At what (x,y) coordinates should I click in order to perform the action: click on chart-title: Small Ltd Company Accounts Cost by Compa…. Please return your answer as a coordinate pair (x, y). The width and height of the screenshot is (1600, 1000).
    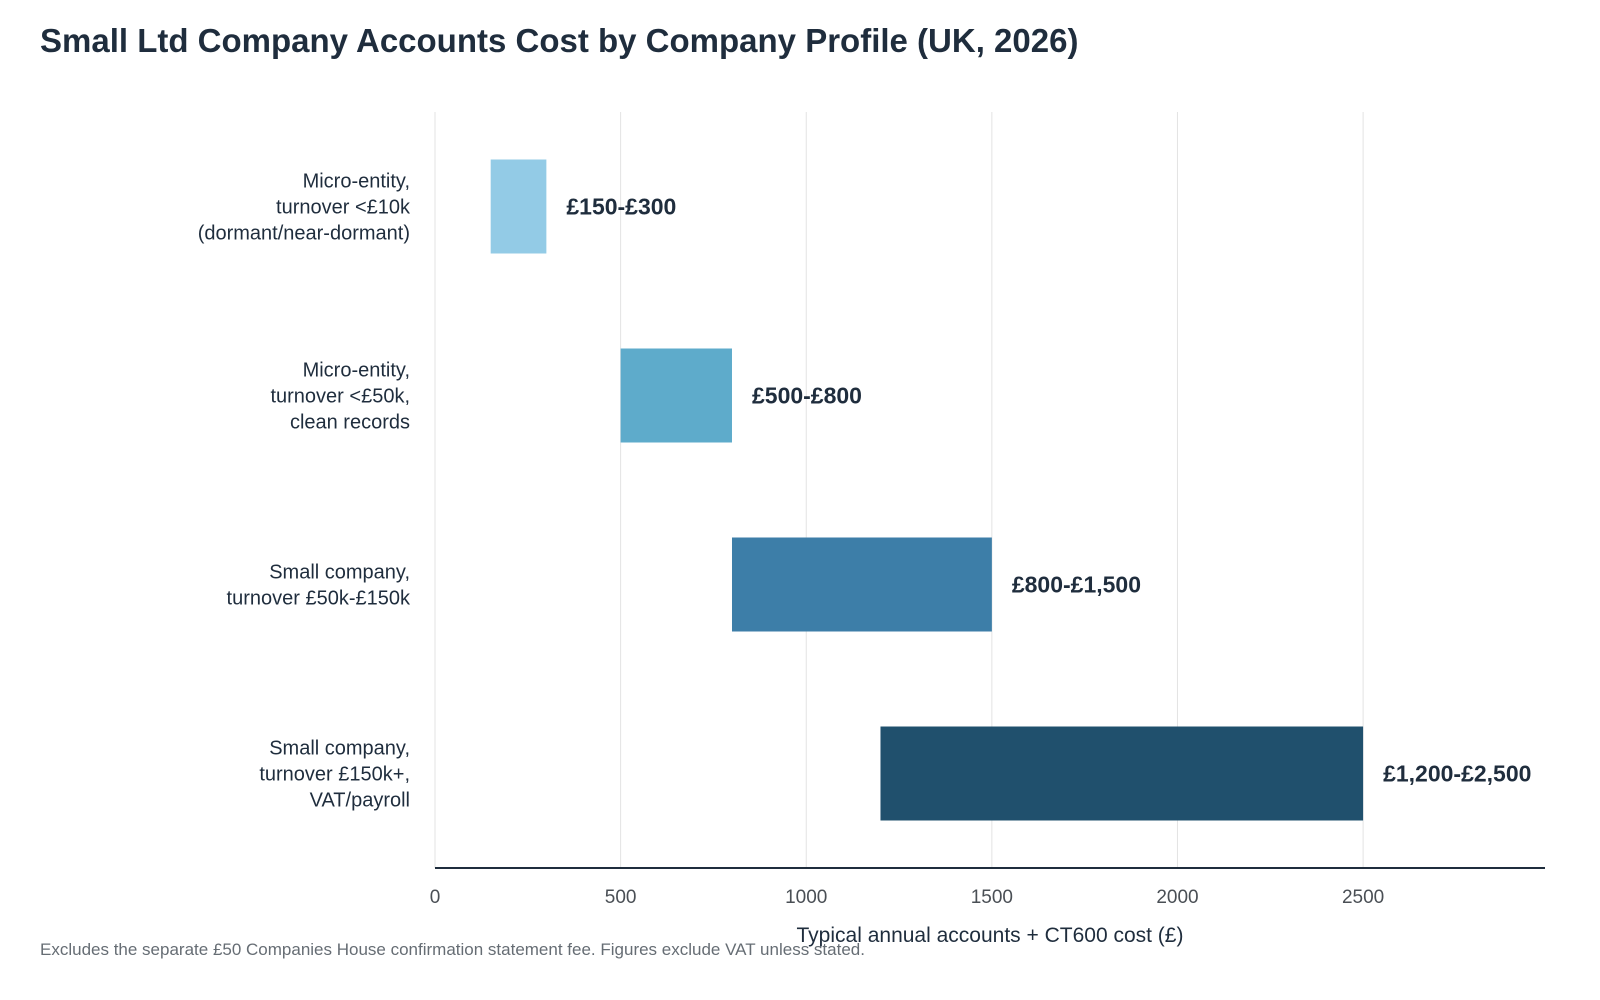
    Looking at the image, I should click on (559, 40).